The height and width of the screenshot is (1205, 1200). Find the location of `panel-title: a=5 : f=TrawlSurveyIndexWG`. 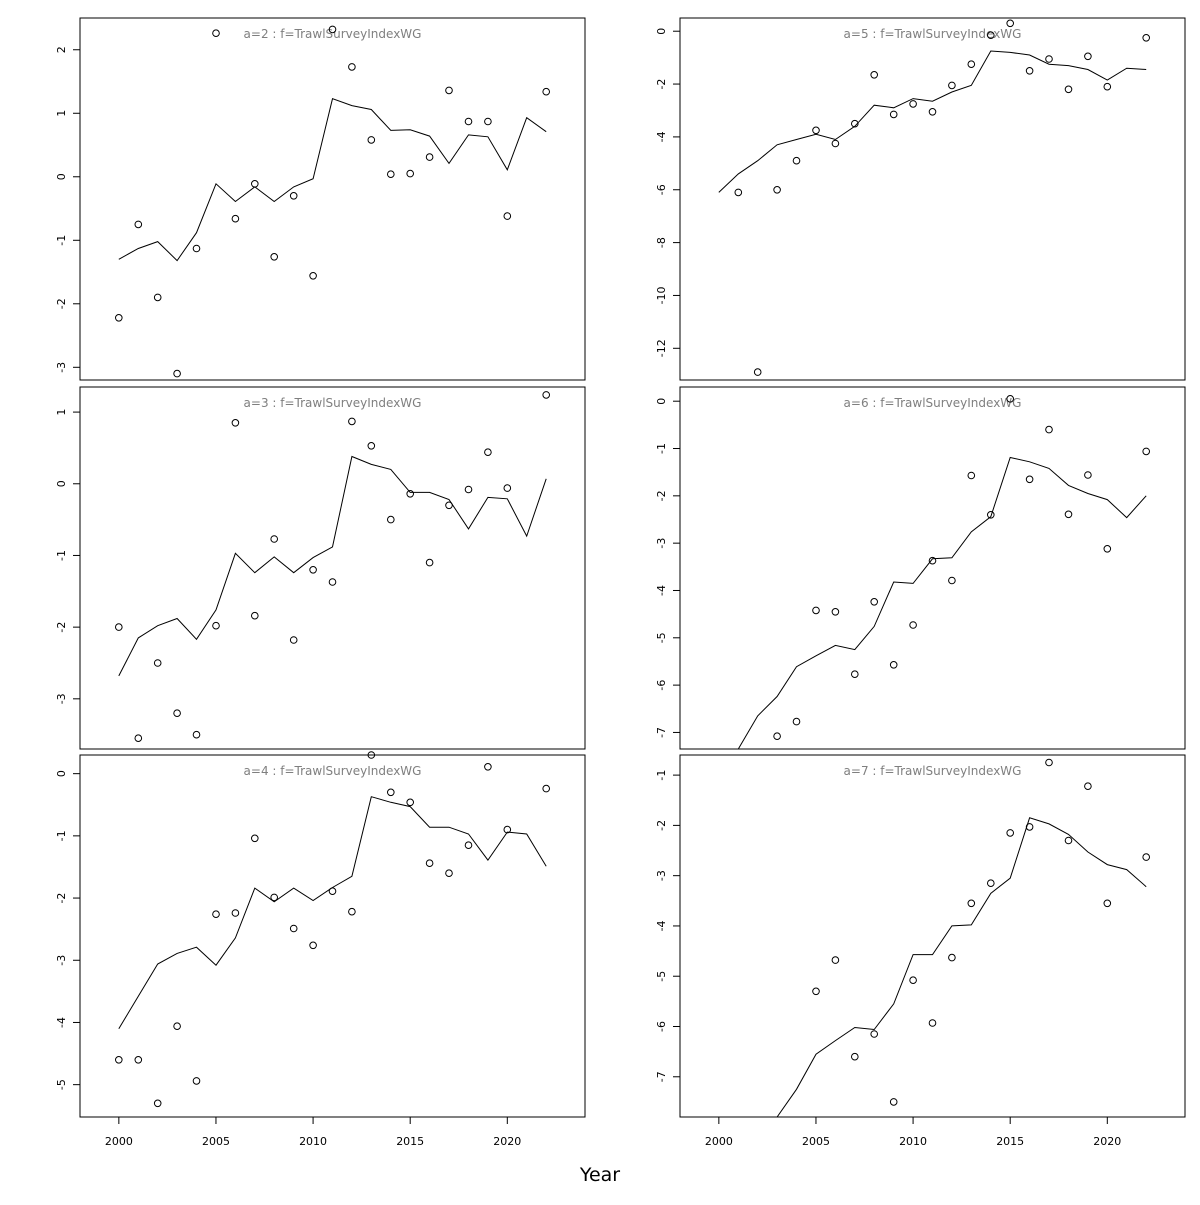

panel-title: a=5 : f=TrawlSurveyIndexWG is located at coordinates (933, 34).